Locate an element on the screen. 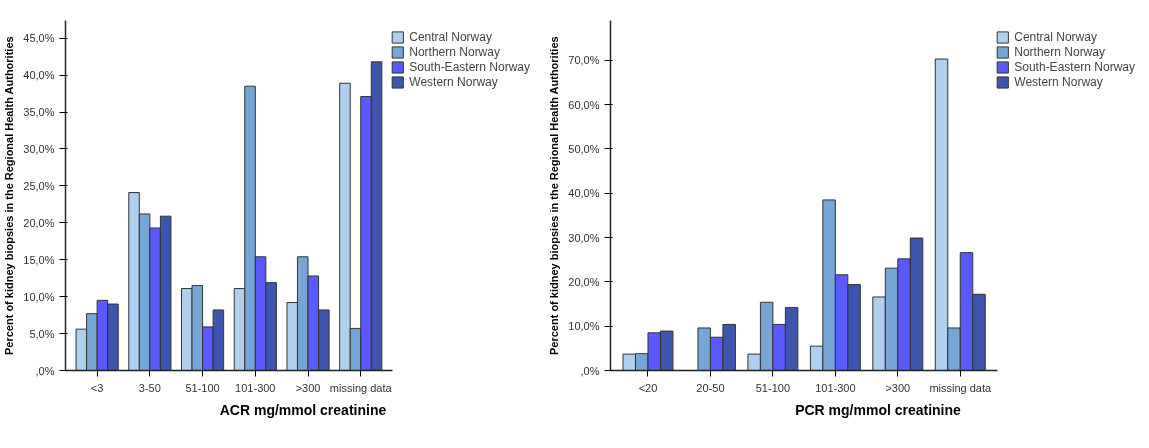 Image resolution: width=1149 pixels, height=448 pixels. y-tick-label: 70,0% is located at coordinates (584, 60).